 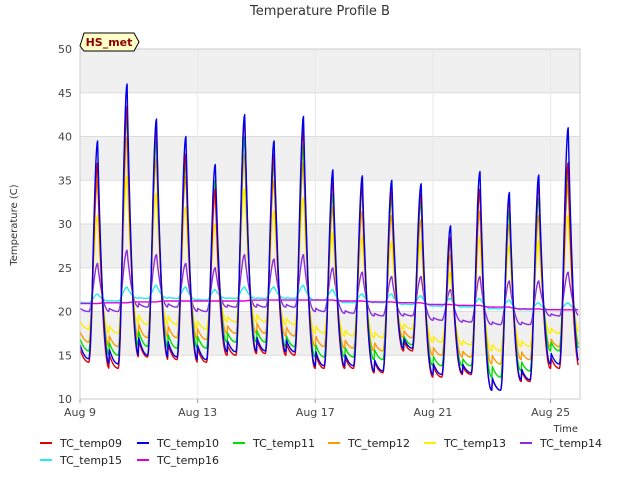 What do you see at coordinates (432, 412) in the screenshot?
I see `x-tick-label: Aug 21` at bounding box center [432, 412].